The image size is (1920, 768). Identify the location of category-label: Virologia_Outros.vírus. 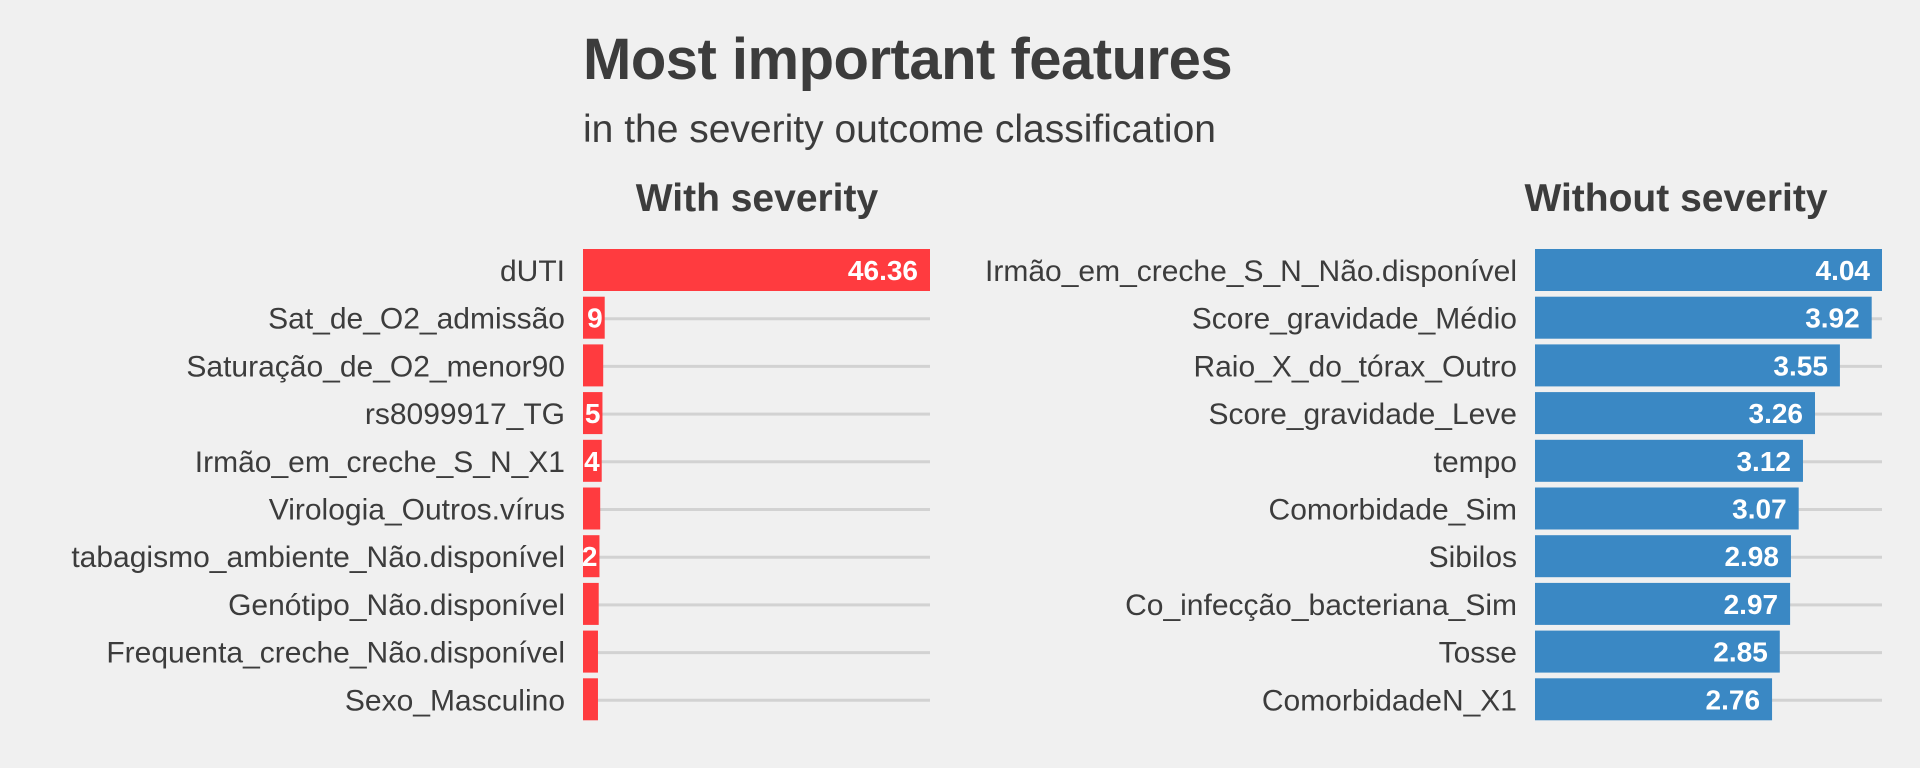
(417, 510).